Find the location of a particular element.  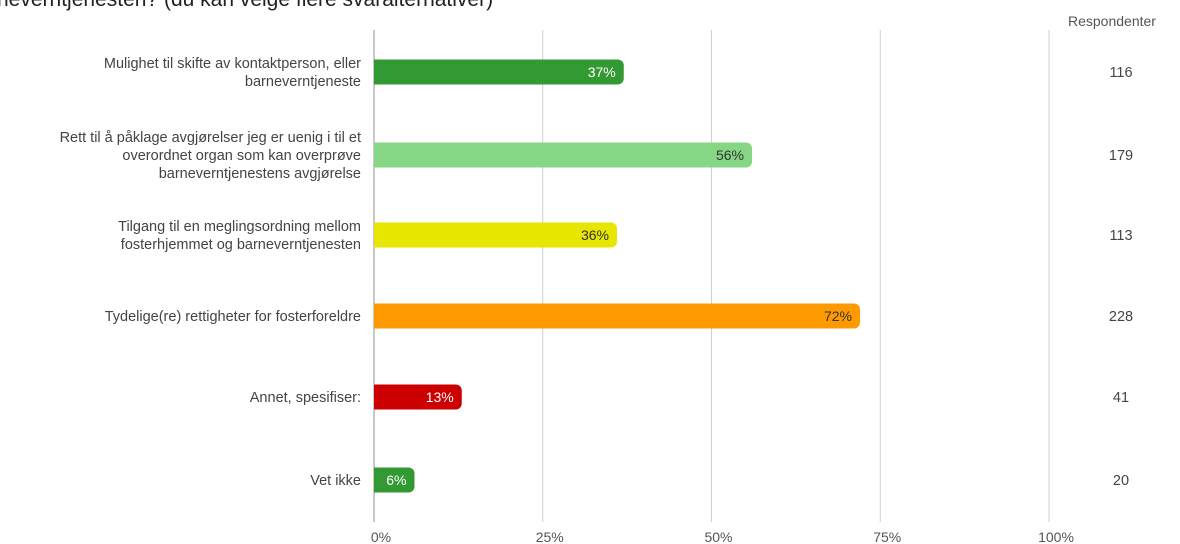

category-label-line: fosterhjemmet og barneverntjenesten is located at coordinates (241, 245).